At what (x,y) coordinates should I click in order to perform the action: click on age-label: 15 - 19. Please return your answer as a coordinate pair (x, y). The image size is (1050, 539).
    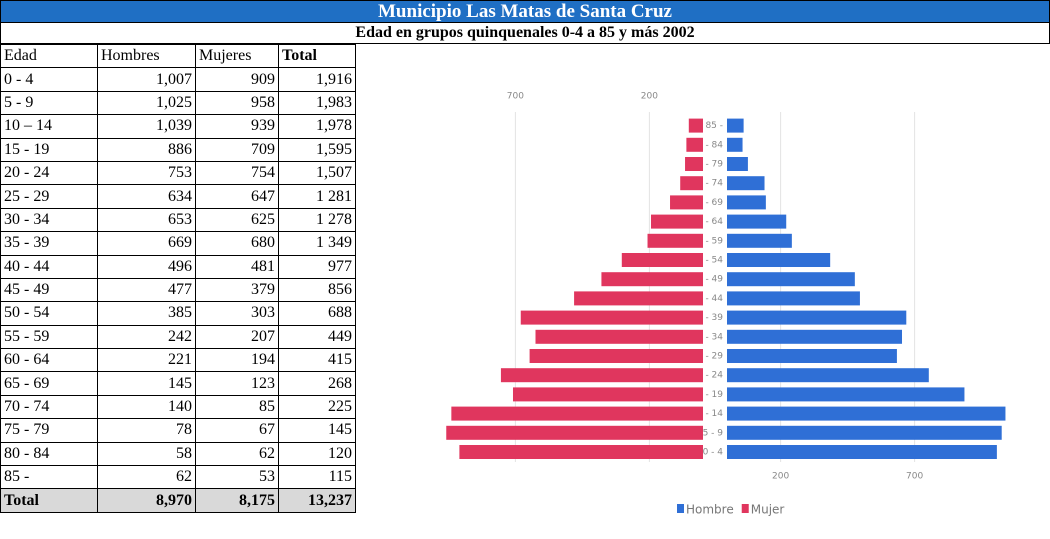
    Looking at the image, I should click on (707, 395).